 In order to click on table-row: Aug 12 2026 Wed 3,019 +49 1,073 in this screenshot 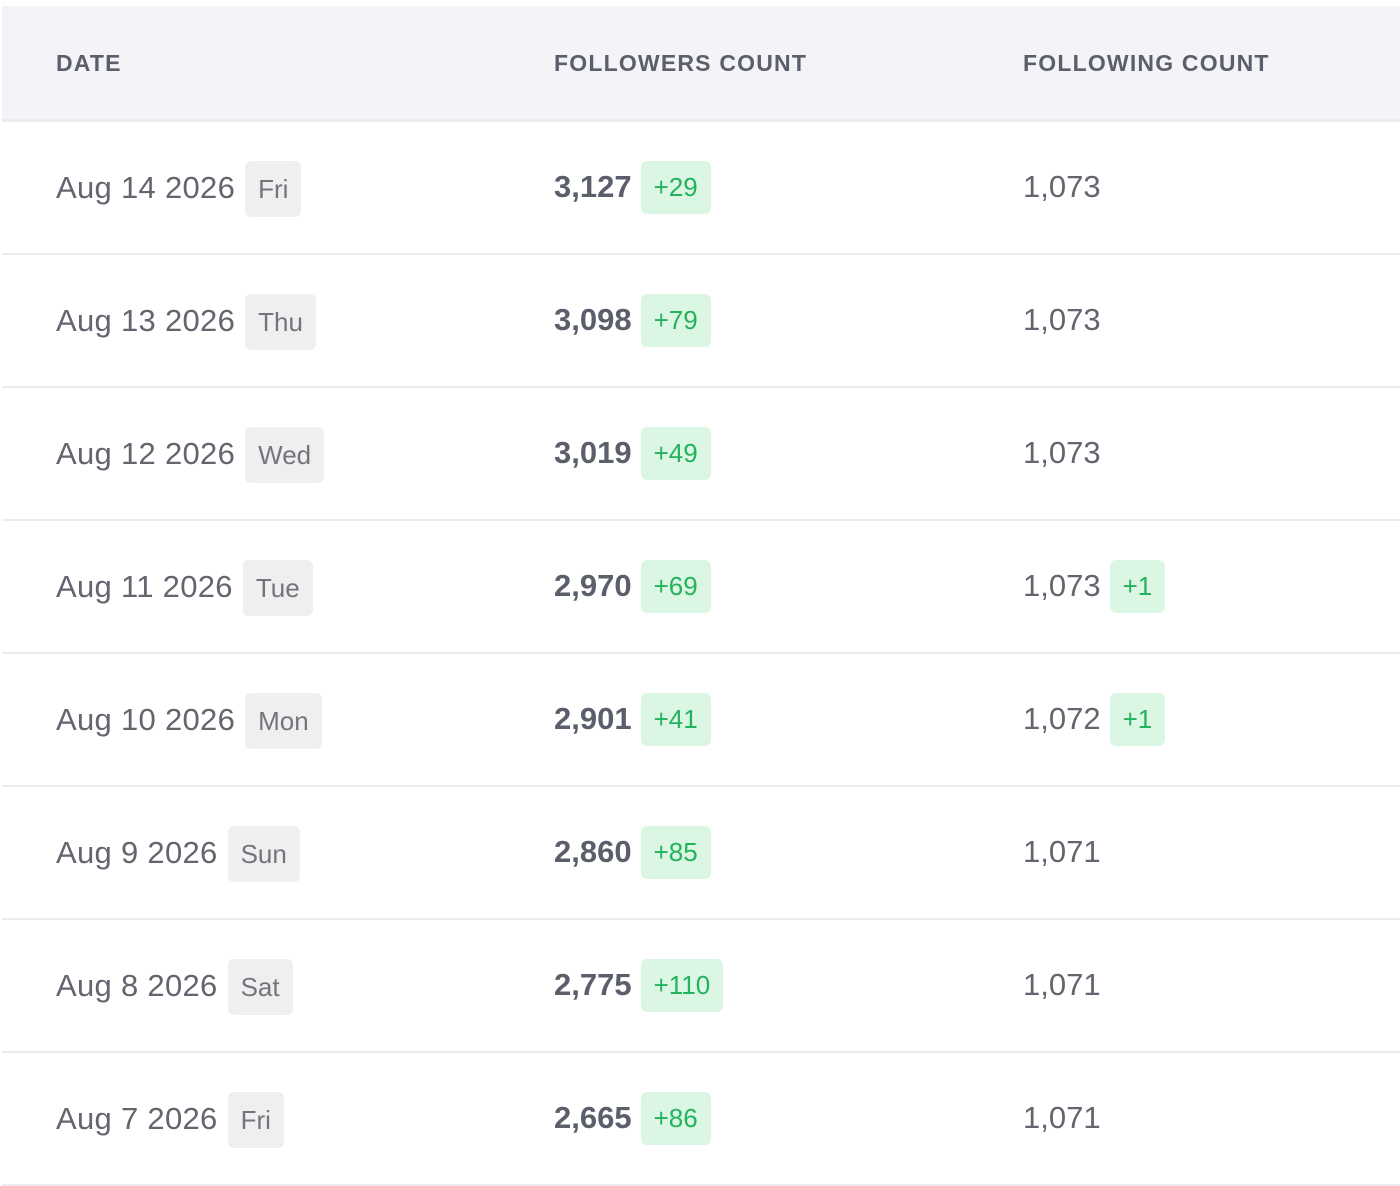, I will do `click(701, 454)`.